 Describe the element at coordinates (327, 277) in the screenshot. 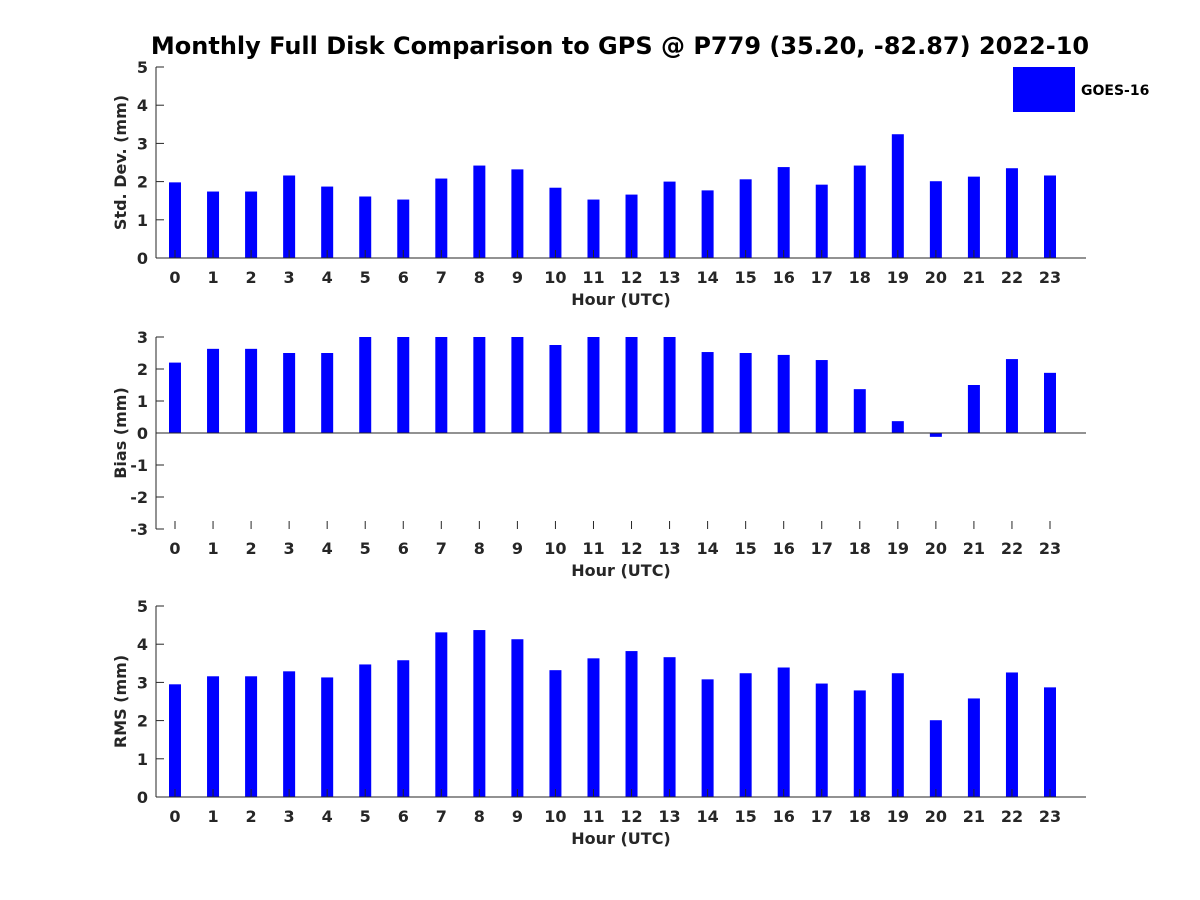

I see `x-tick-label: 4` at that location.